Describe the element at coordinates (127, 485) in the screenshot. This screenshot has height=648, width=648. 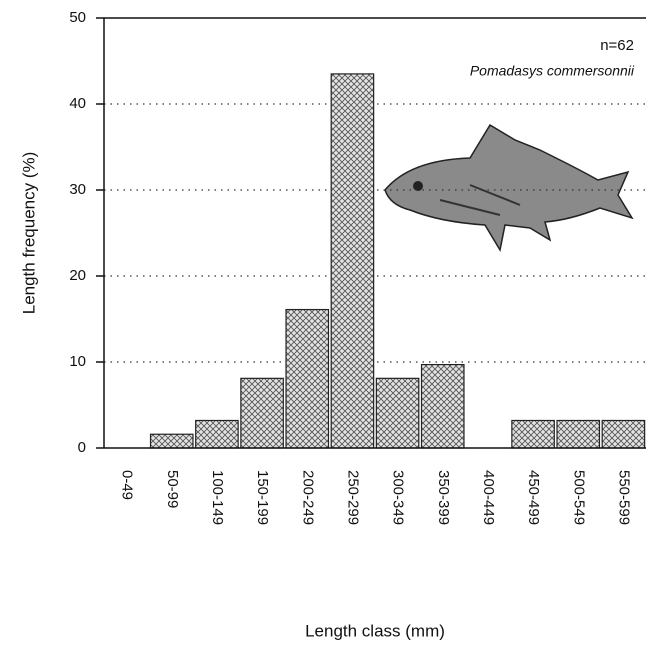
I see `x-tick-label: 0-49` at that location.